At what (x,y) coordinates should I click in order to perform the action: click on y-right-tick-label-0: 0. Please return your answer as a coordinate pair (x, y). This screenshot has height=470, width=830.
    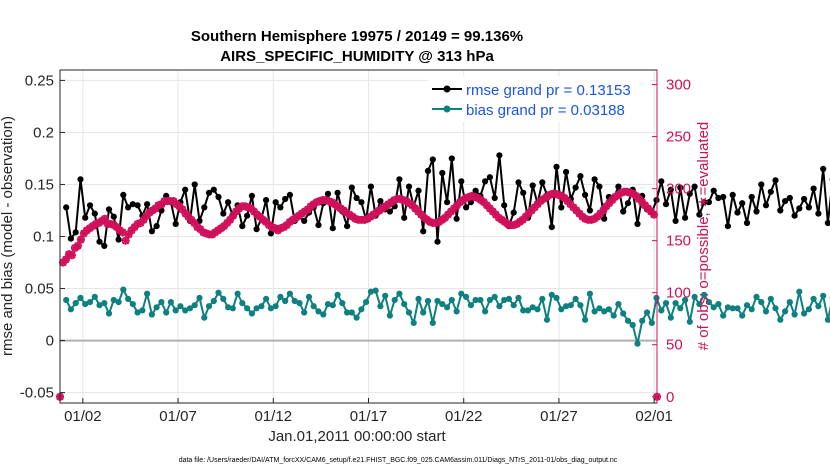
    Looking at the image, I should click on (670, 397).